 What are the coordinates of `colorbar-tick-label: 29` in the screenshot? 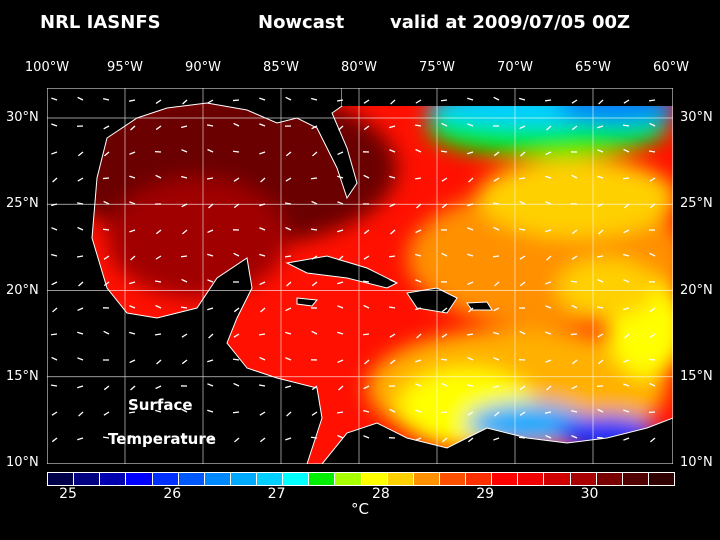 It's located at (485, 494).